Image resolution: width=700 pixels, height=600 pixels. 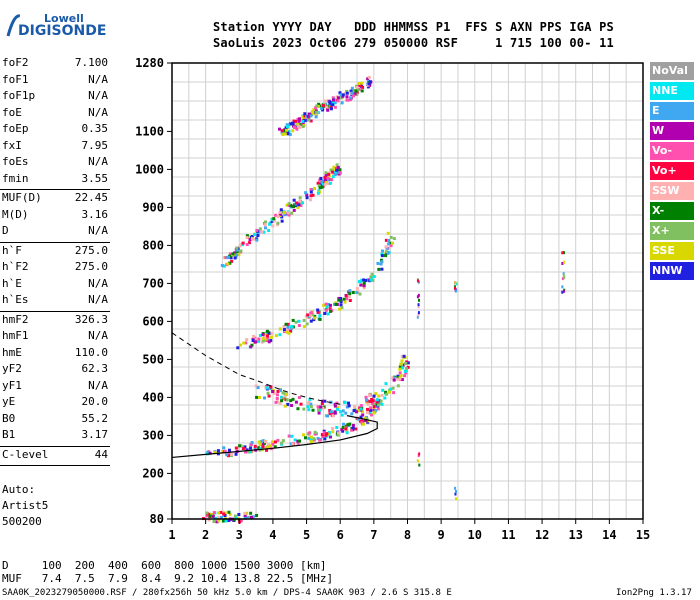 What do you see at coordinates (15, 161) in the screenshot?
I see `param-key: foEs` at bounding box center [15, 161].